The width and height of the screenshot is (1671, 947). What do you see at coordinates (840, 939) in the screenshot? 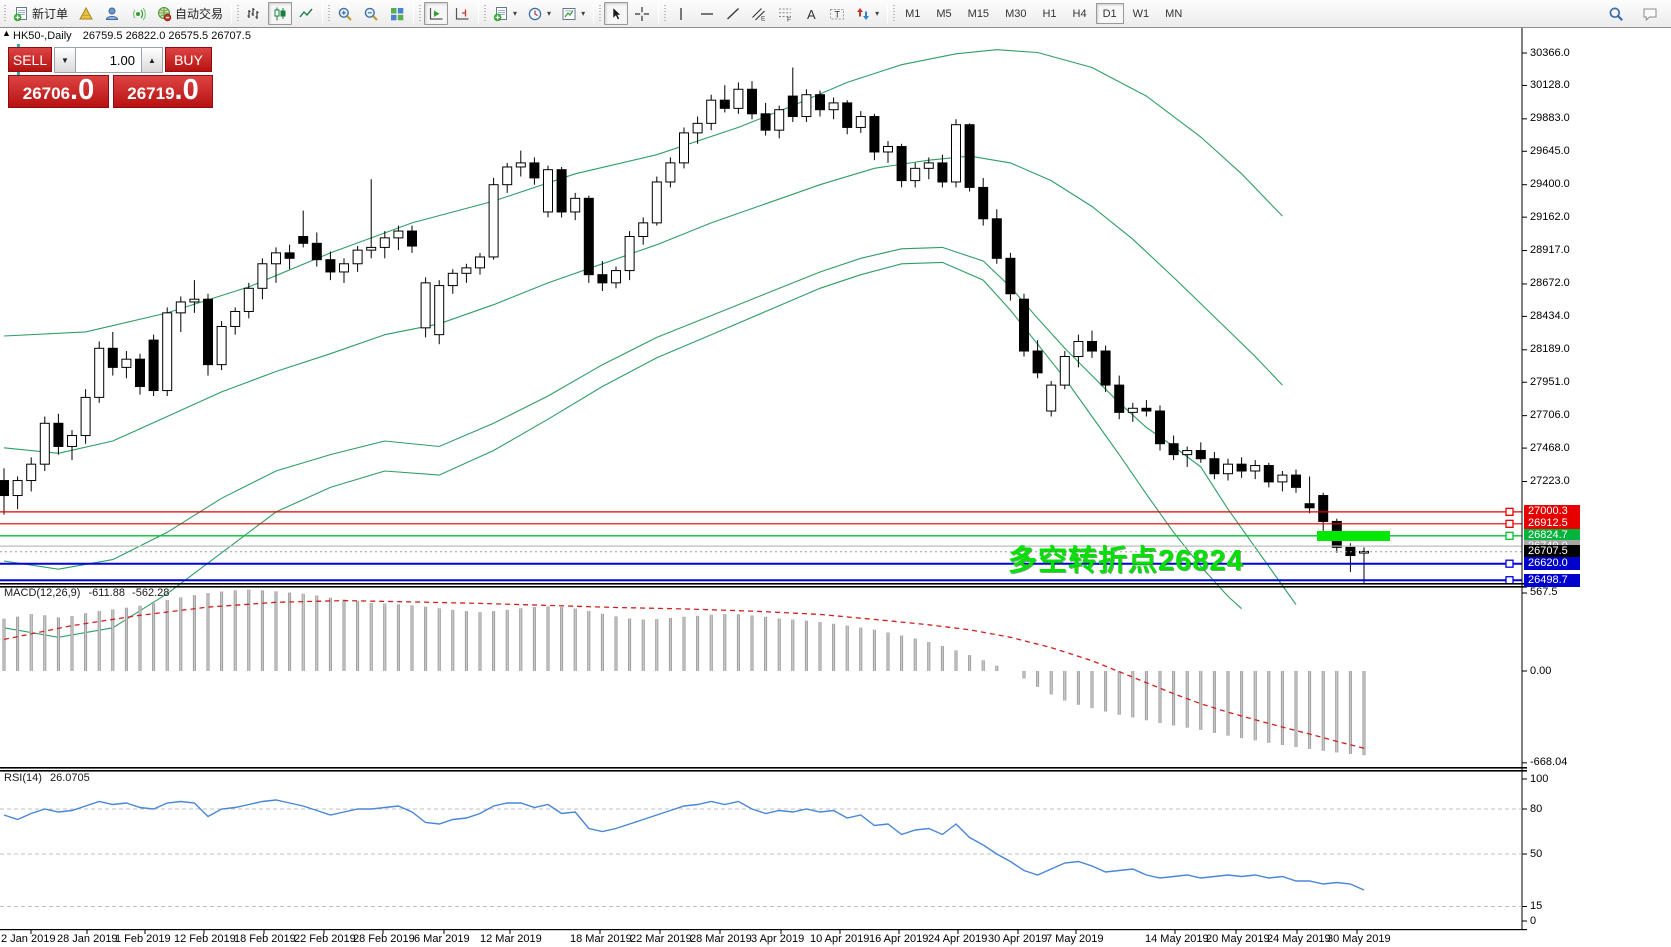
I see `date-tick-label: 10 Apr 2019` at bounding box center [840, 939].